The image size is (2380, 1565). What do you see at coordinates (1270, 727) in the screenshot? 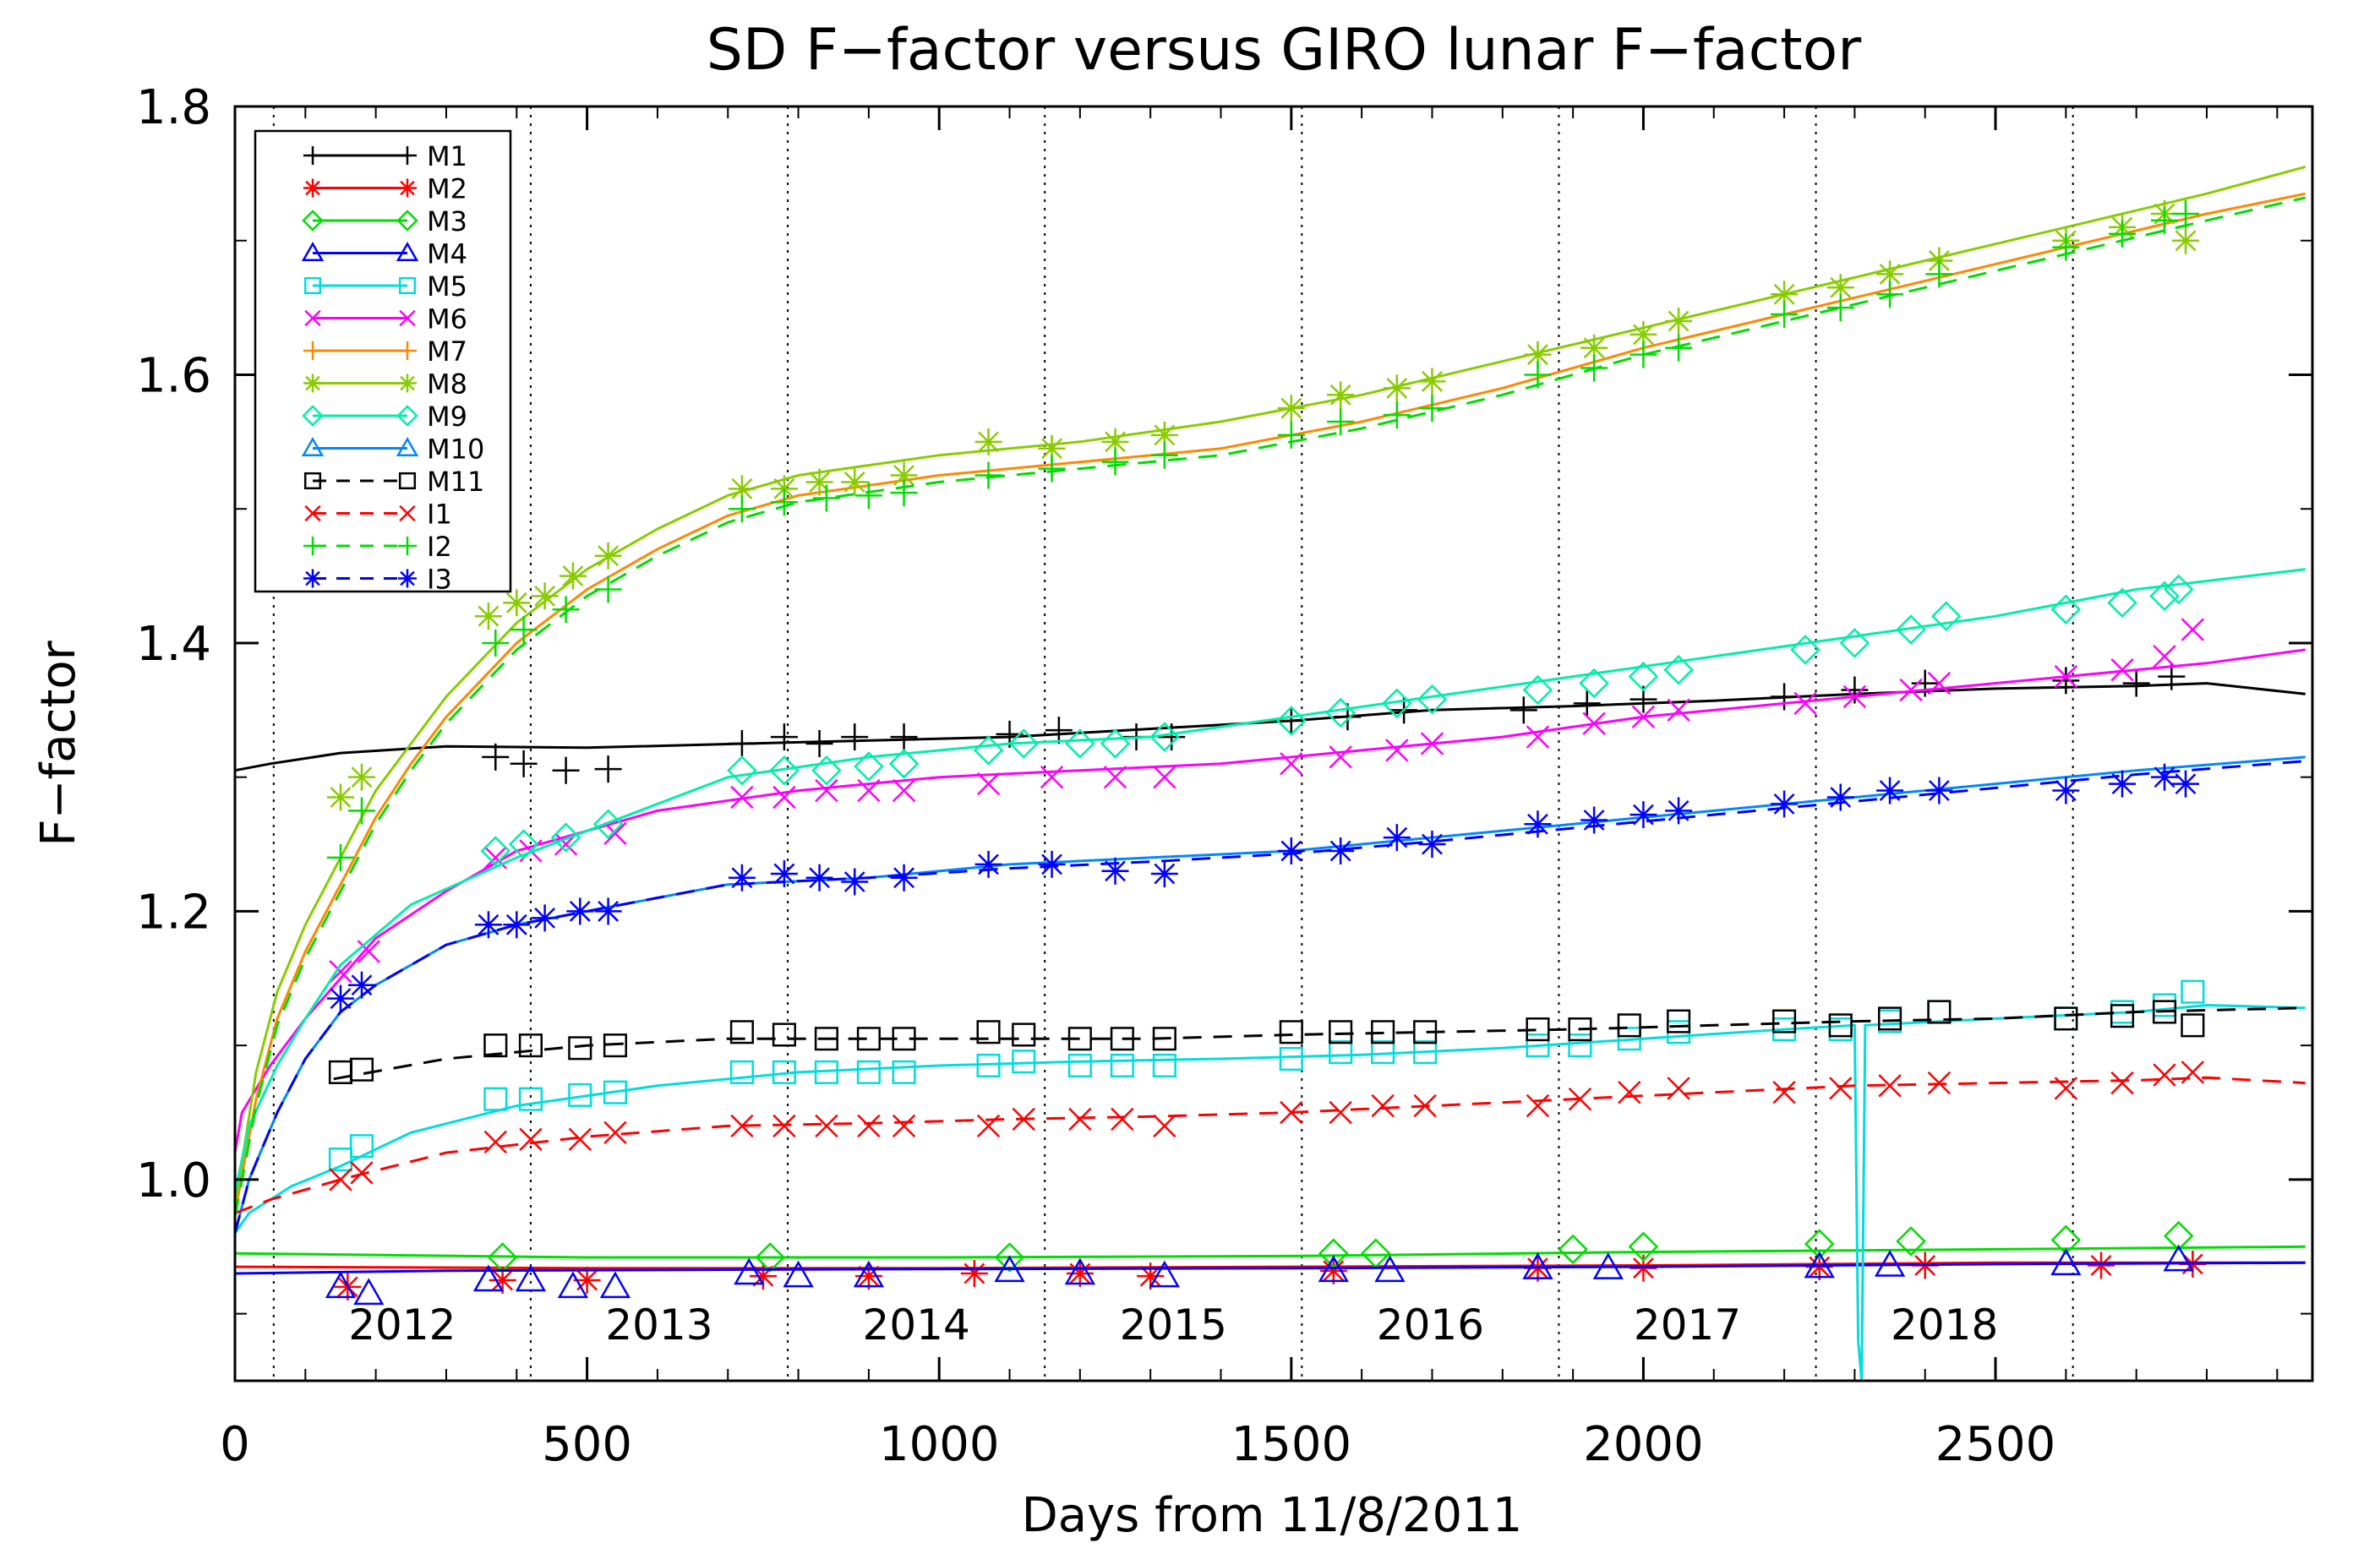
I see `series-line-m1` at bounding box center [1270, 727].